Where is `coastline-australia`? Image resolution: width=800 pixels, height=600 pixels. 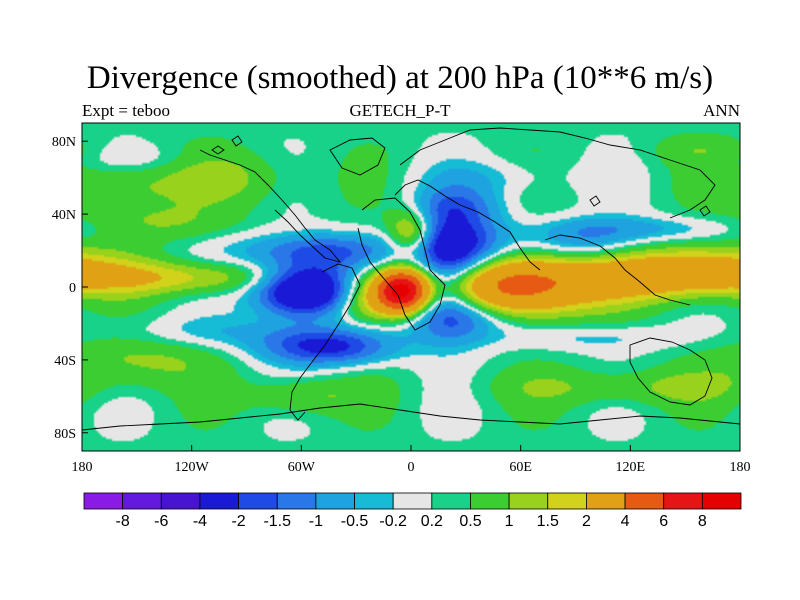
coastline-australia is located at coordinates (671, 371).